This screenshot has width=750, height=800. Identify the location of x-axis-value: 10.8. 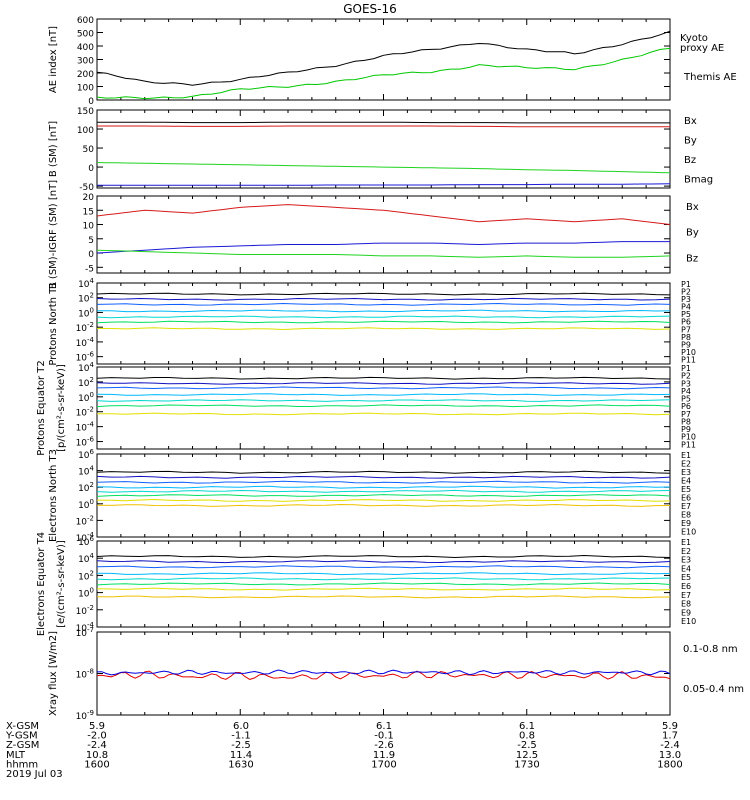
(97, 755).